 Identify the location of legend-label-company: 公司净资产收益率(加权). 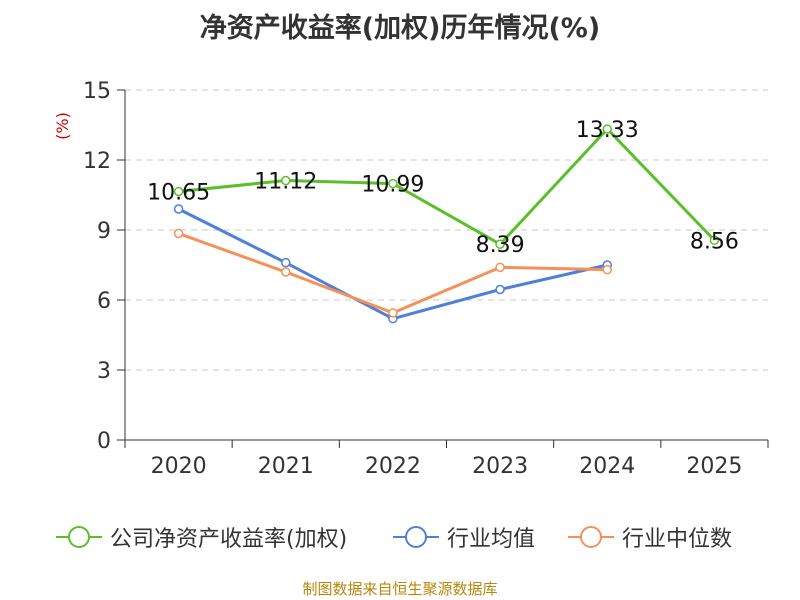
(229, 539).